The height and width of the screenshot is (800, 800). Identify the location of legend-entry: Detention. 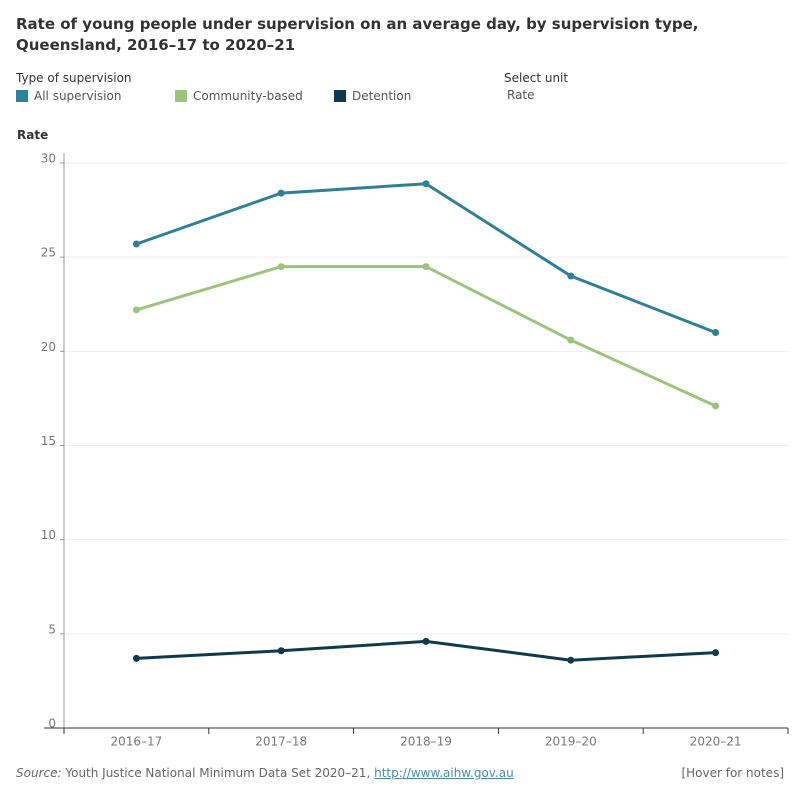
(372, 96).